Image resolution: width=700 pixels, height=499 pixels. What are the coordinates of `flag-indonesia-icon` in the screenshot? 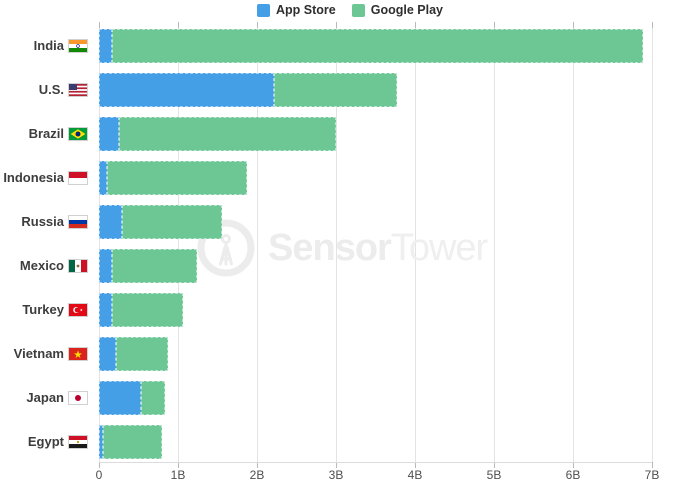 It's located at (78, 178).